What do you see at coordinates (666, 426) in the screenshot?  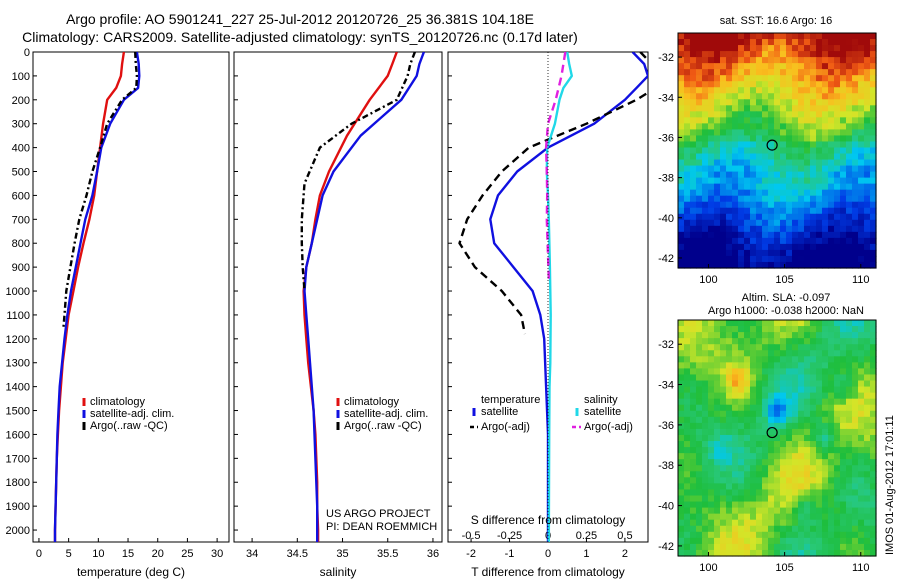 I see `map-y-tick-label: -36` at bounding box center [666, 426].